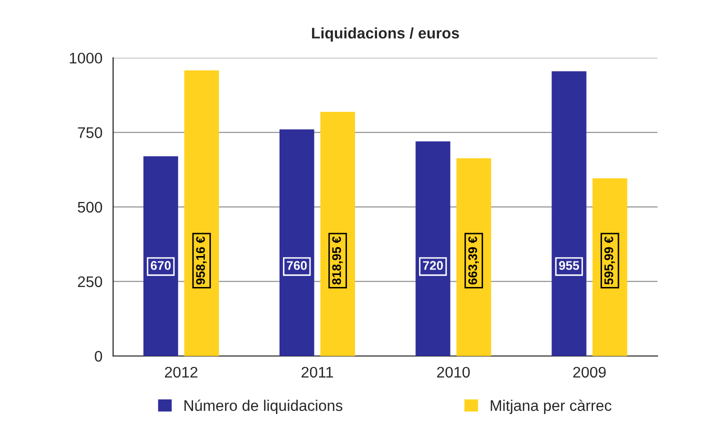  What do you see at coordinates (473, 260) in the screenshot?
I see `data-label: 663,39 €` at bounding box center [473, 260].